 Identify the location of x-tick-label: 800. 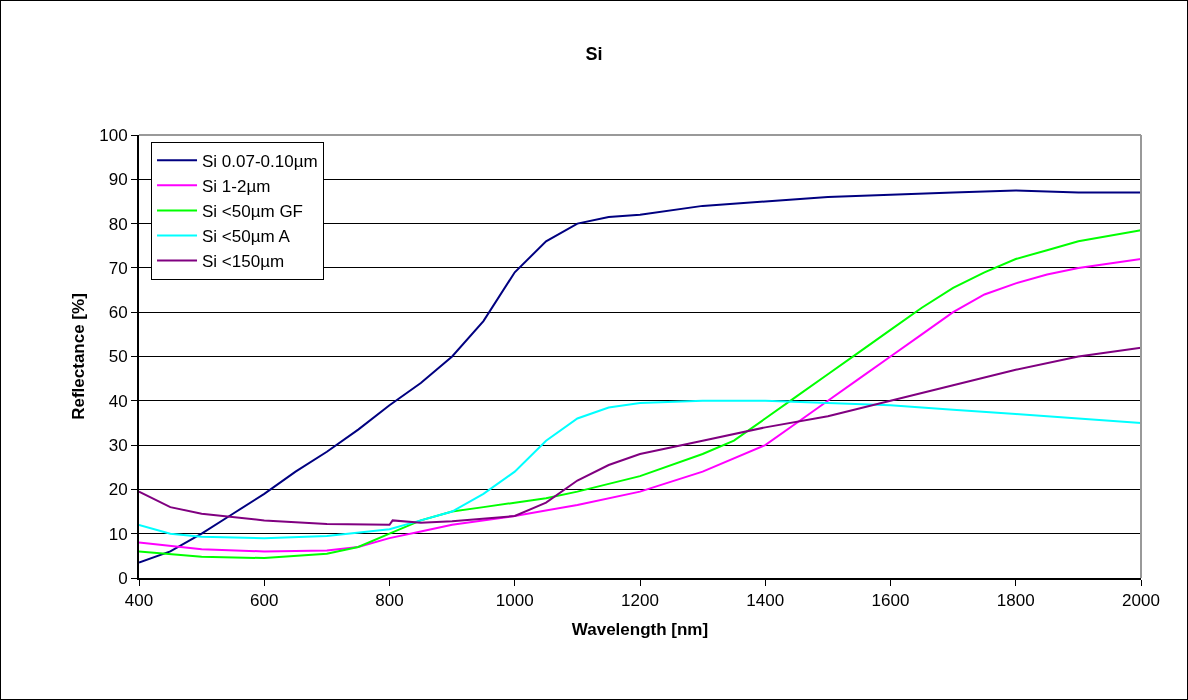
(389, 601).